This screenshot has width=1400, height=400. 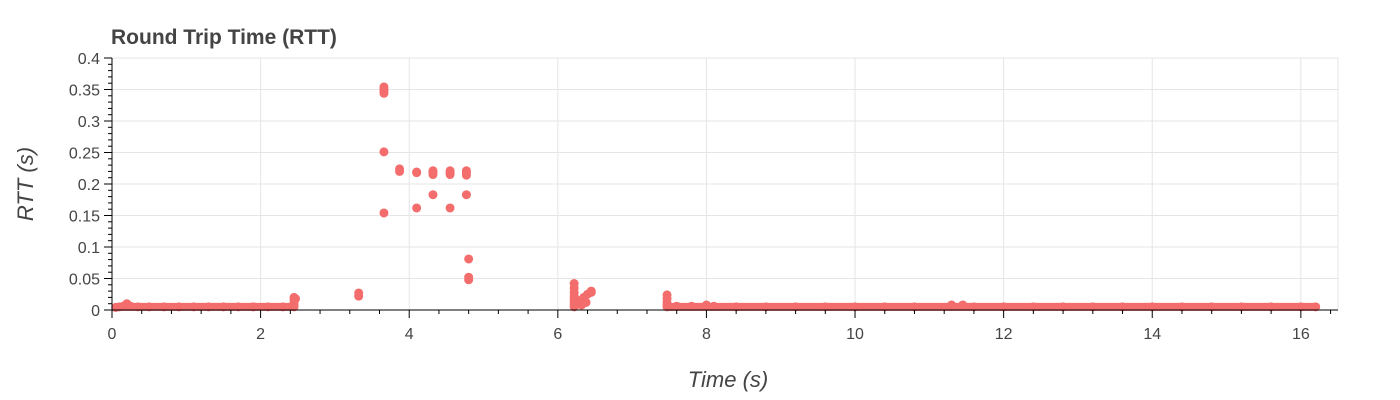 What do you see at coordinates (728, 379) in the screenshot?
I see `x-axis-label: Time (s)` at bounding box center [728, 379].